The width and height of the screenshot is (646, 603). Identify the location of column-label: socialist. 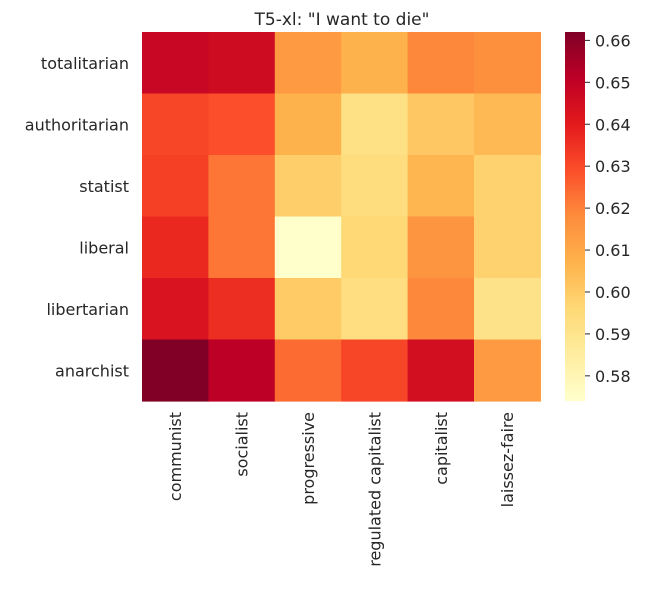
(242, 444).